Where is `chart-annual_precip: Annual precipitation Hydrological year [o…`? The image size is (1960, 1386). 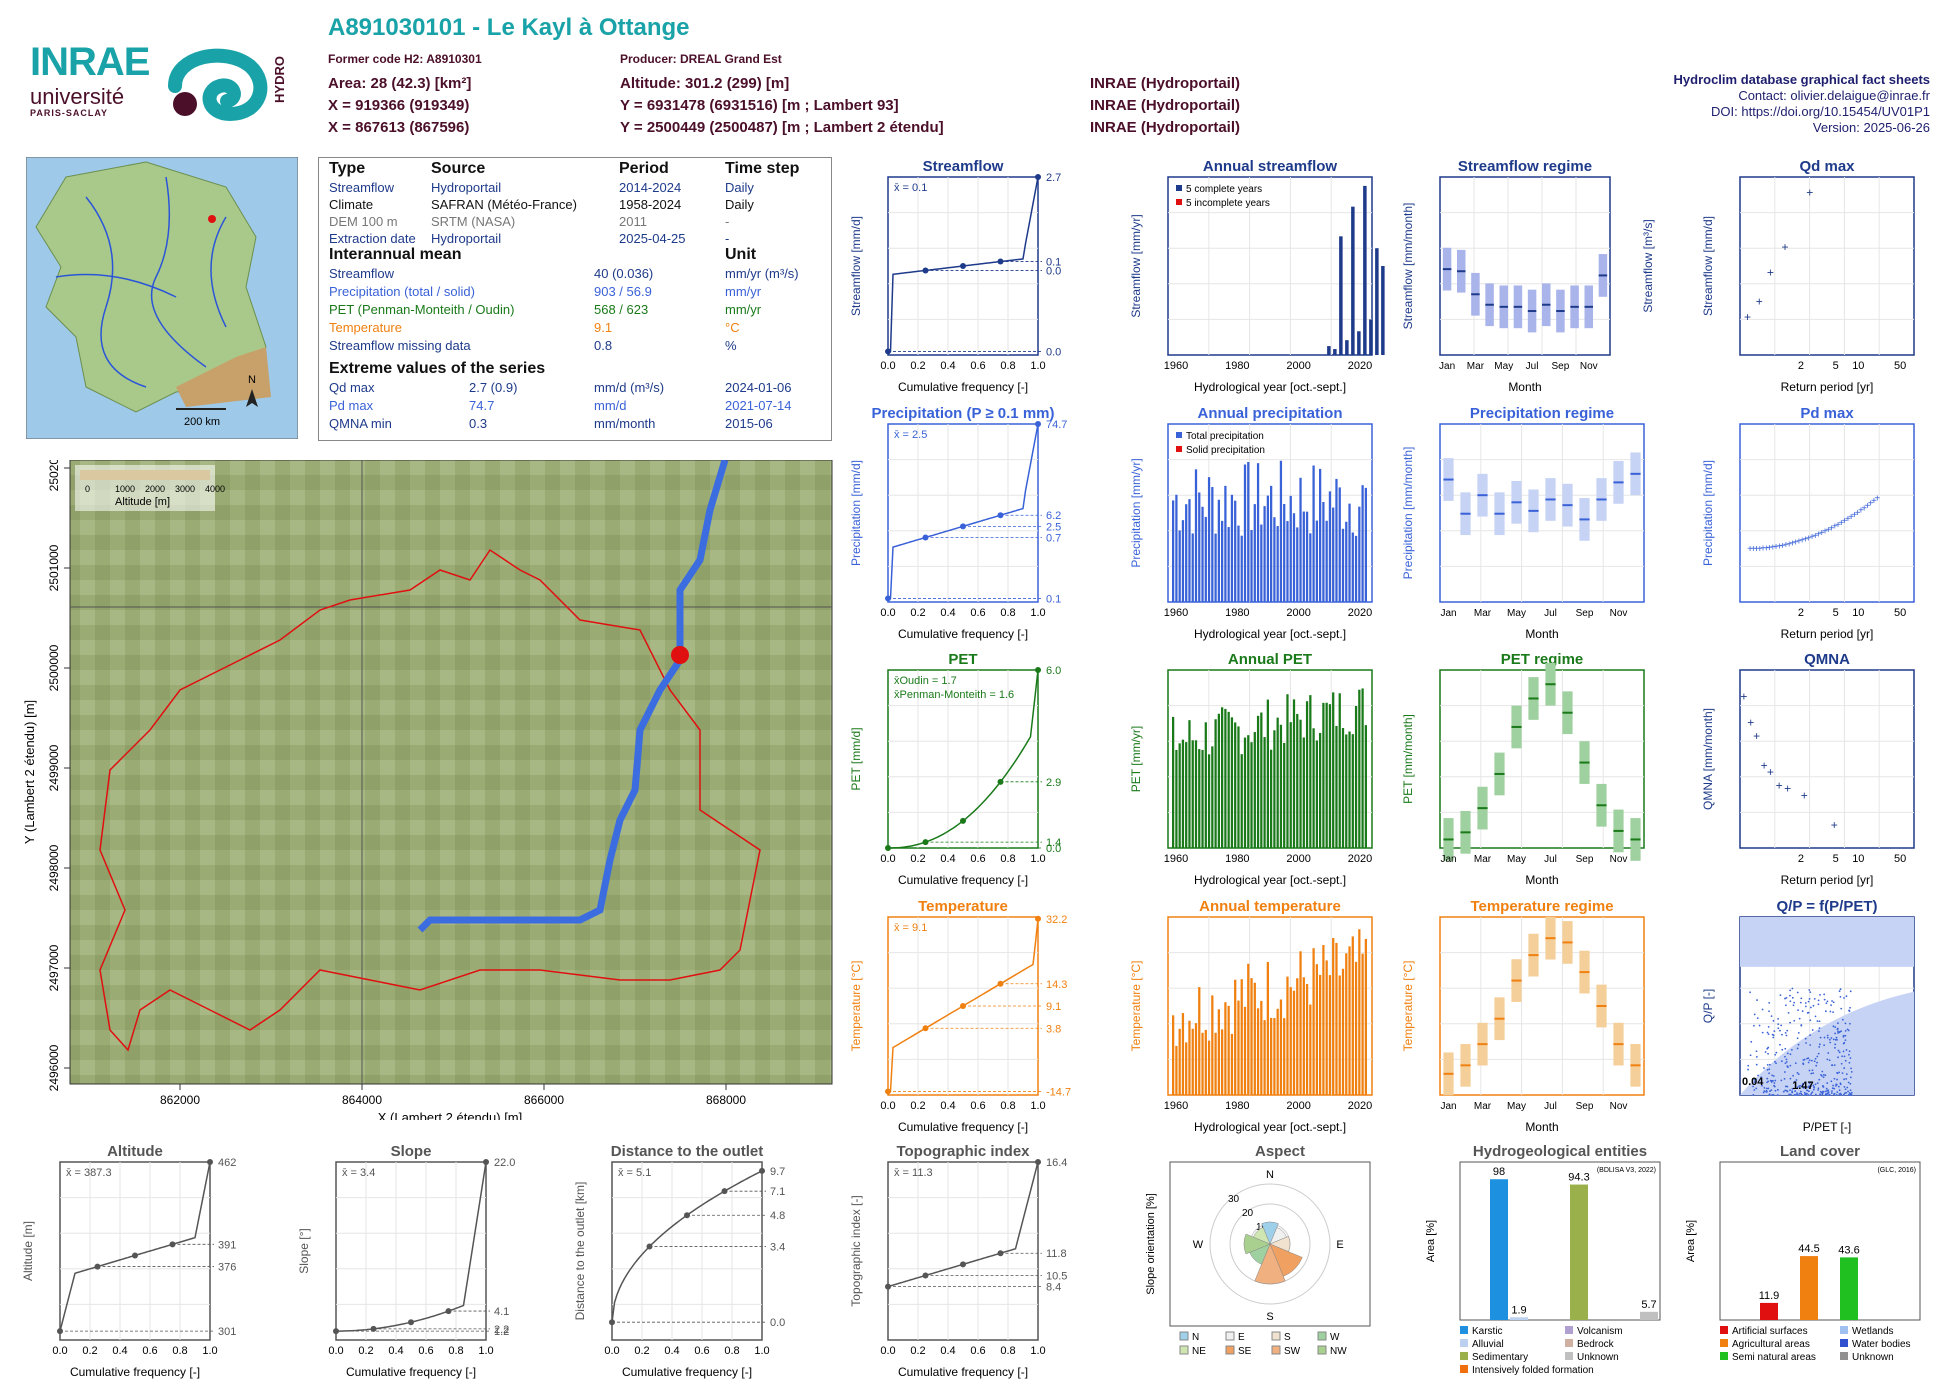 chart-annual_precip: Annual precipitation Hydrological year [o… is located at coordinates (1251, 523).